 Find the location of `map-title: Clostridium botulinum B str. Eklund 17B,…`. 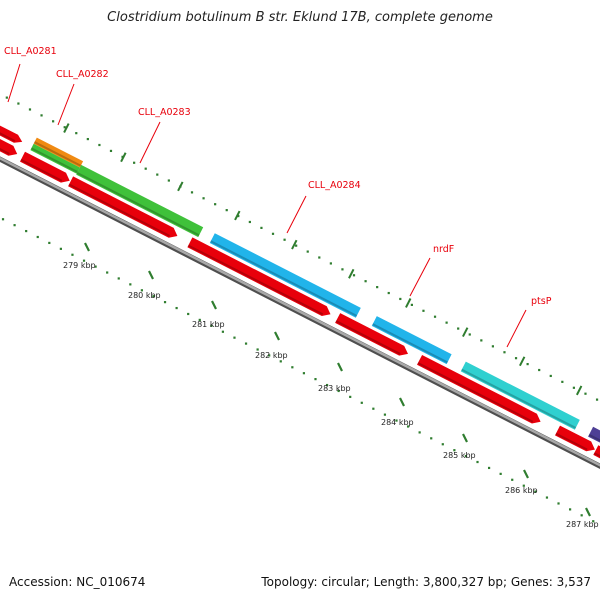

map-title: Clostridium botulinum B str. Eklund 17B,… is located at coordinates (300, 17).